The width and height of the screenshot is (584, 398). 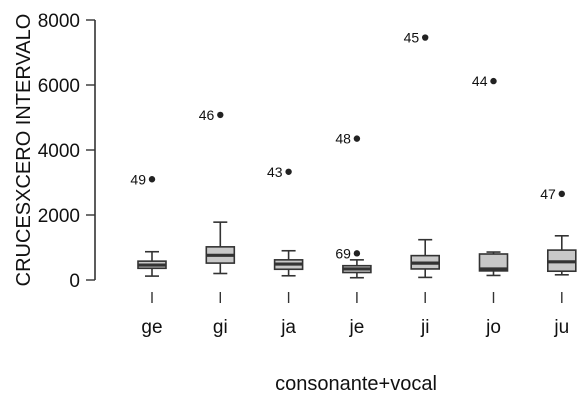 I want to click on outlier-label: 69, so click(x=343, y=253).